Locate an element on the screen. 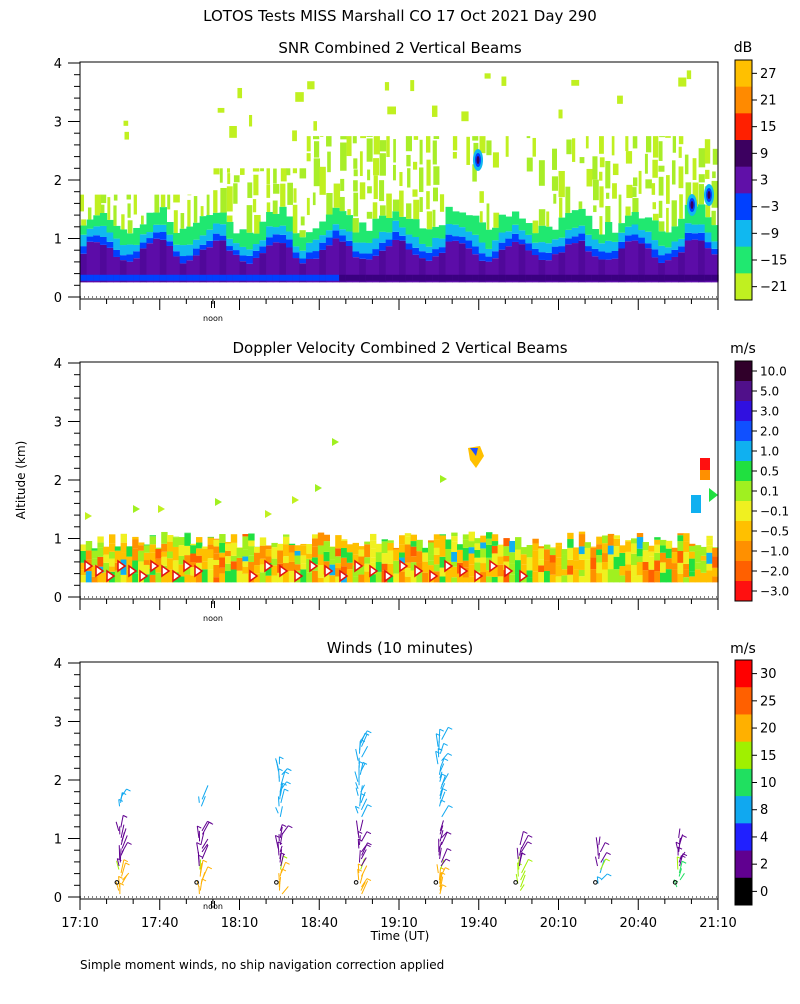 This screenshot has width=800, height=1004. x-tick-label: 20:10 is located at coordinates (558, 923).